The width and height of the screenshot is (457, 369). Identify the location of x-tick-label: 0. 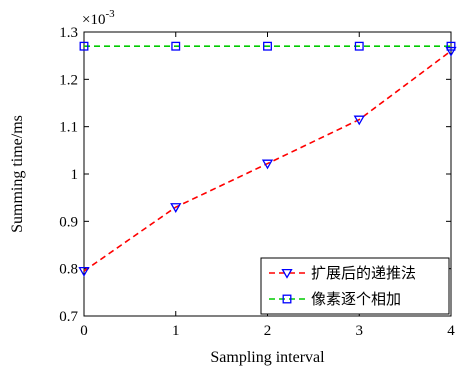
(84, 331).